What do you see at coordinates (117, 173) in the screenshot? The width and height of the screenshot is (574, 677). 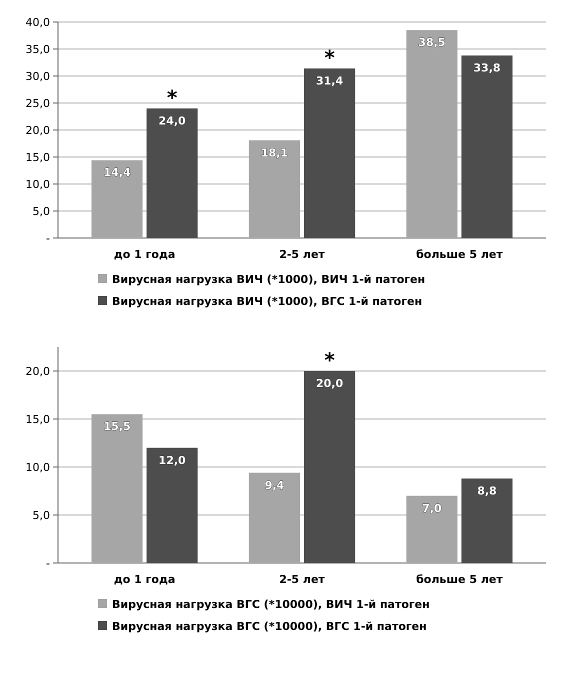 I see `data-label: 14,4` at bounding box center [117, 173].